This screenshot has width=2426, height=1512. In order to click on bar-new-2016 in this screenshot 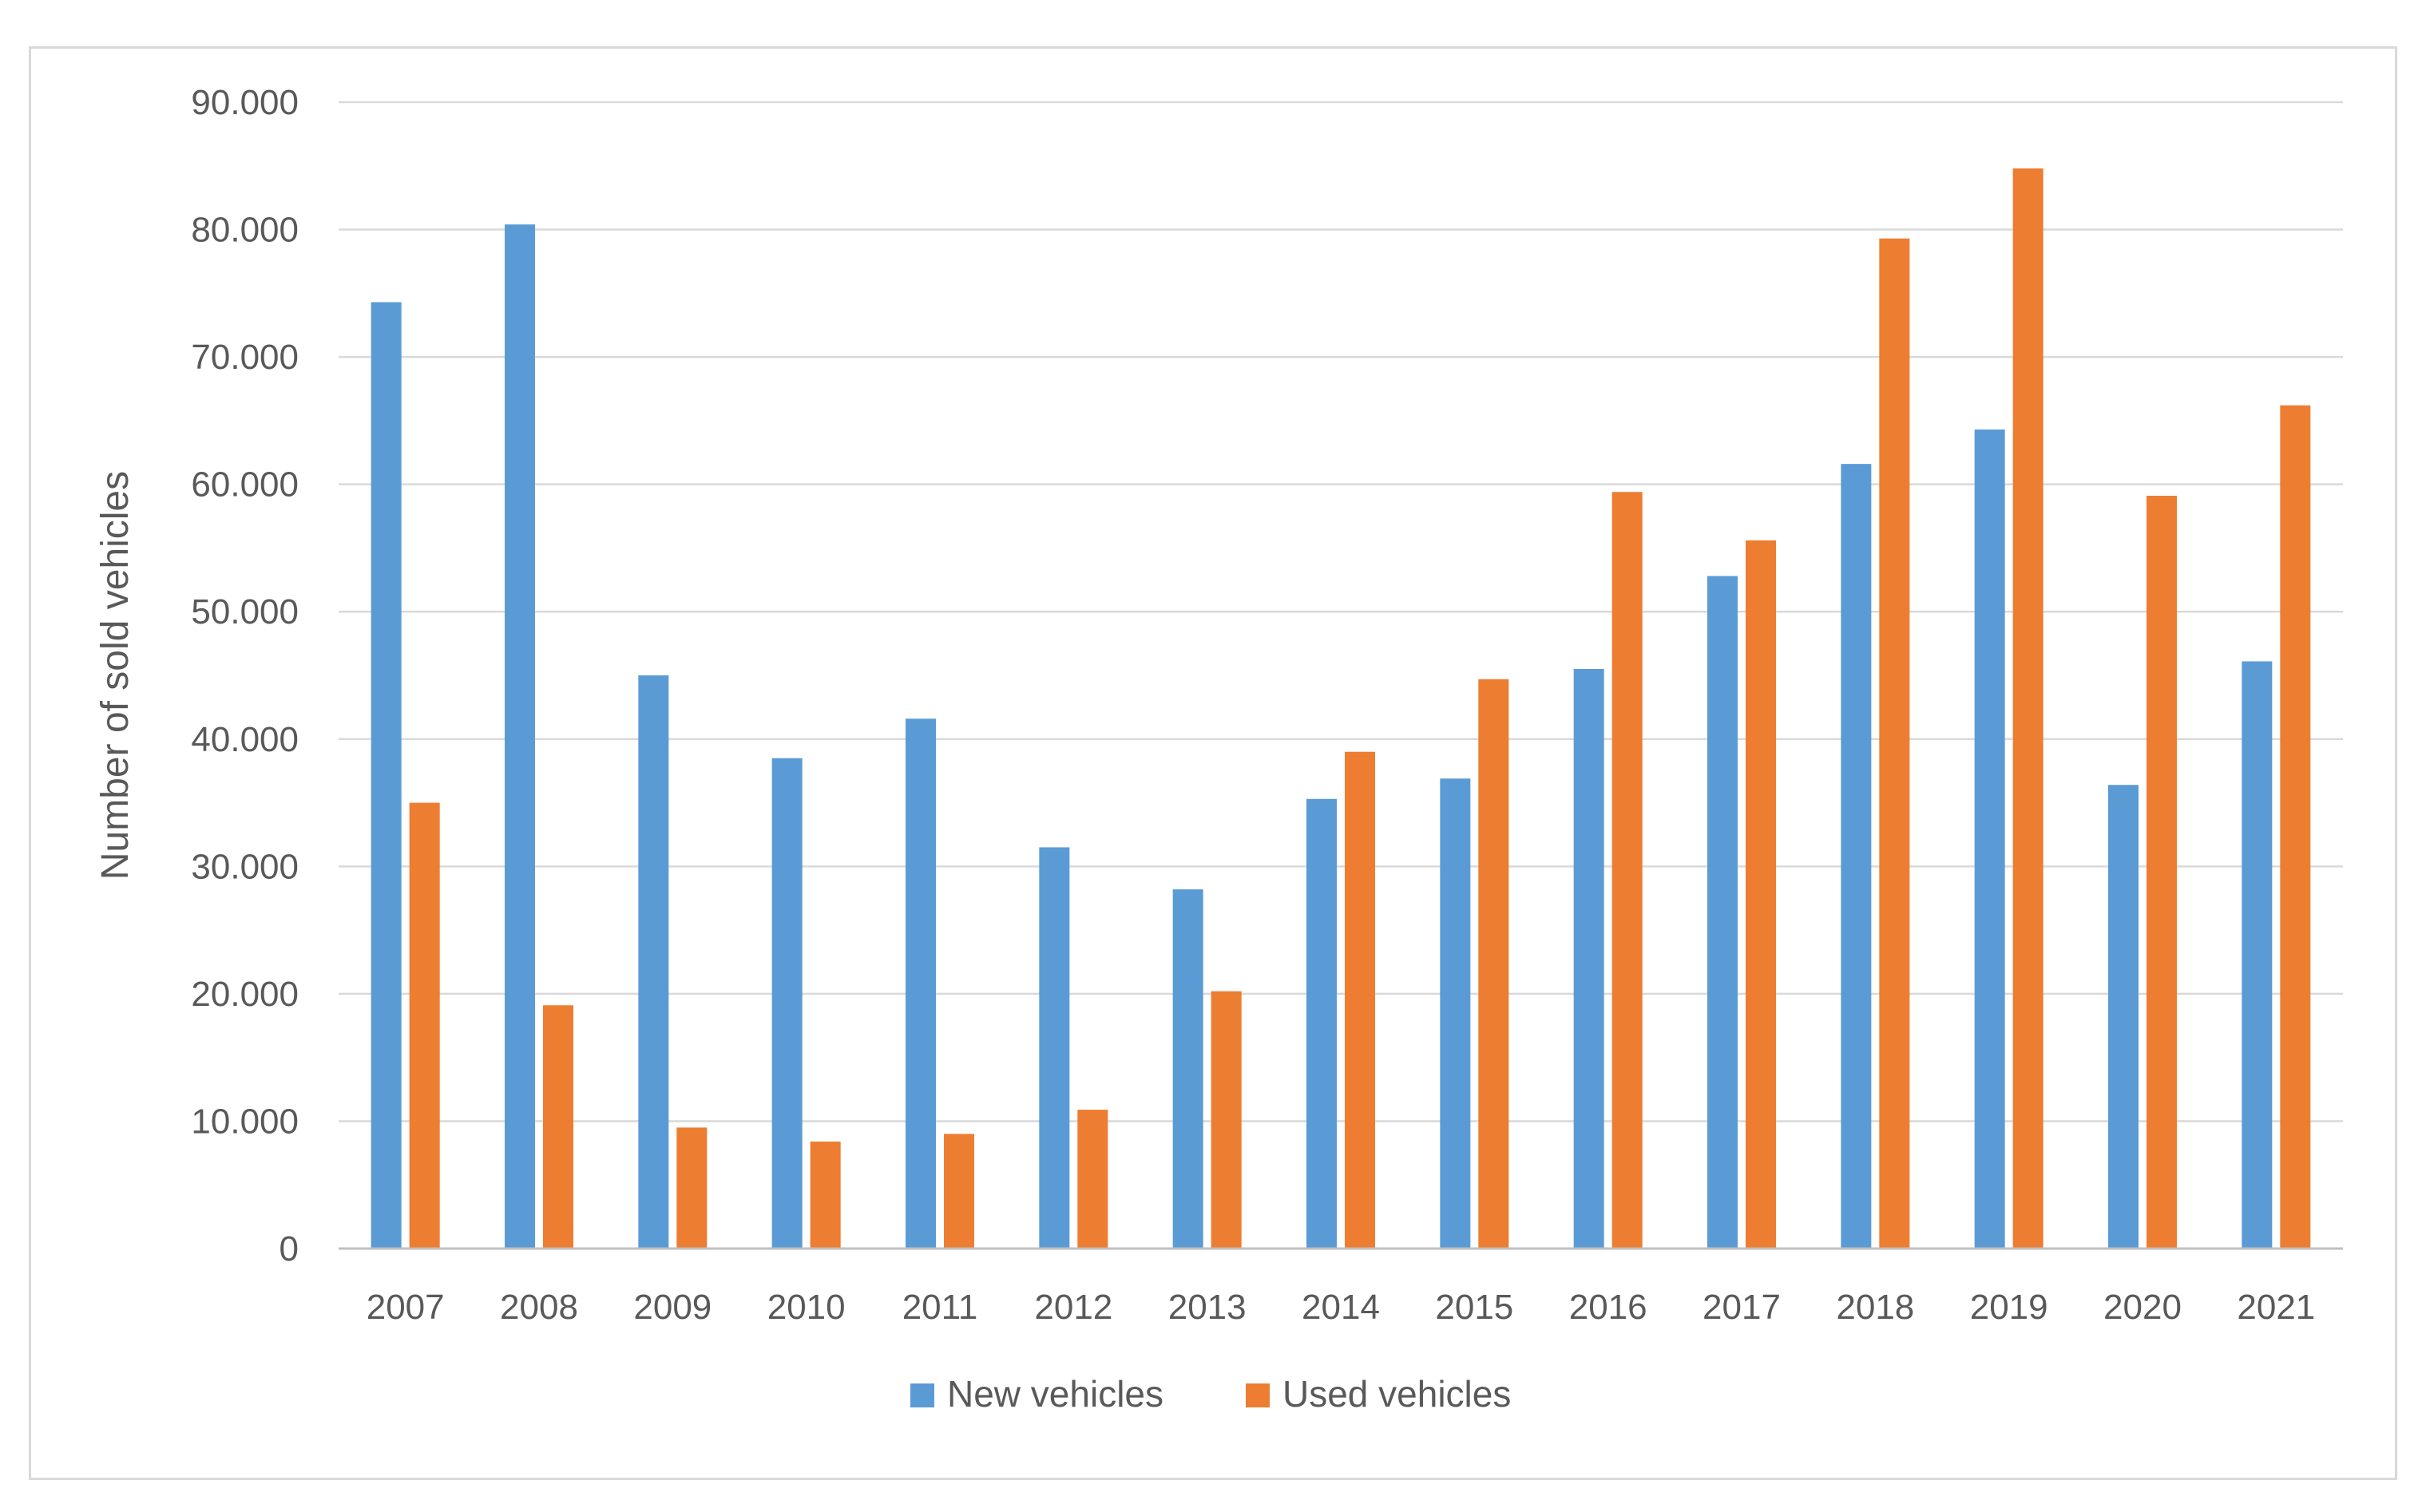, I will do `click(1588, 959)`.